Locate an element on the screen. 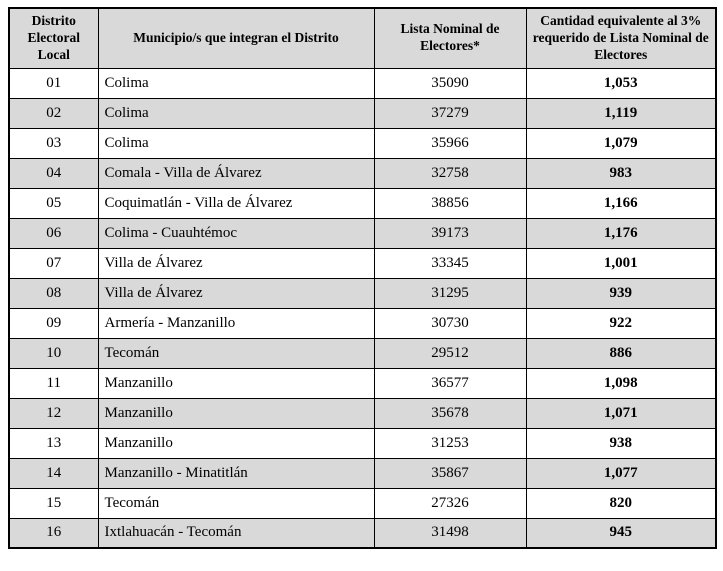 This screenshot has height=571, width=723. lista-nominal-cell: 36577 is located at coordinates (450, 383).